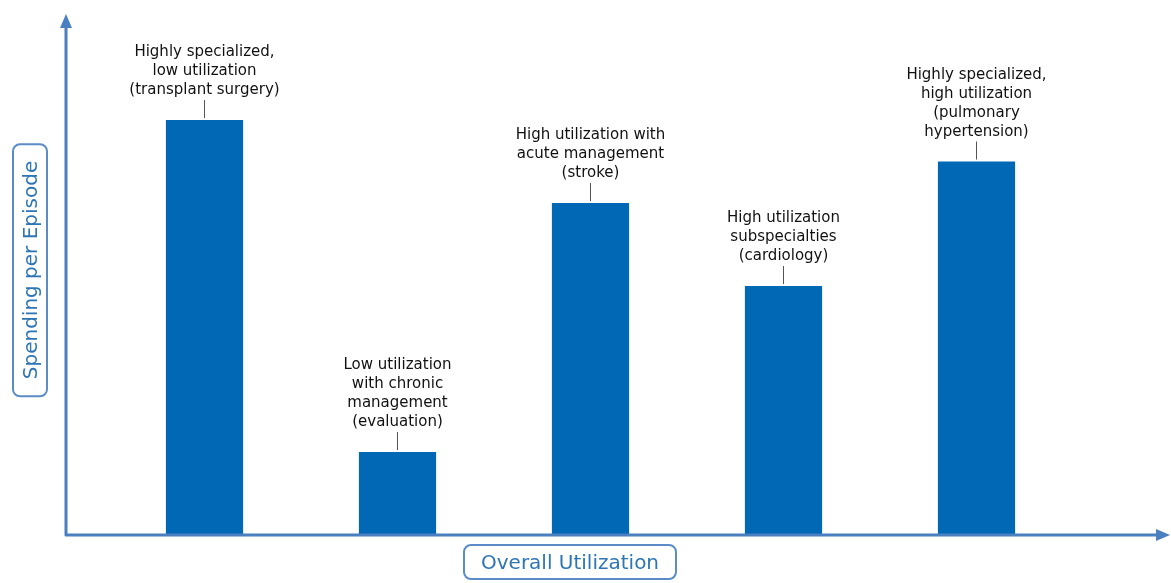 This screenshot has height=583, width=1171. What do you see at coordinates (976, 102) in the screenshot?
I see `annotation: Highly specialized, high utilization (pulmonary hypertension)` at bounding box center [976, 102].